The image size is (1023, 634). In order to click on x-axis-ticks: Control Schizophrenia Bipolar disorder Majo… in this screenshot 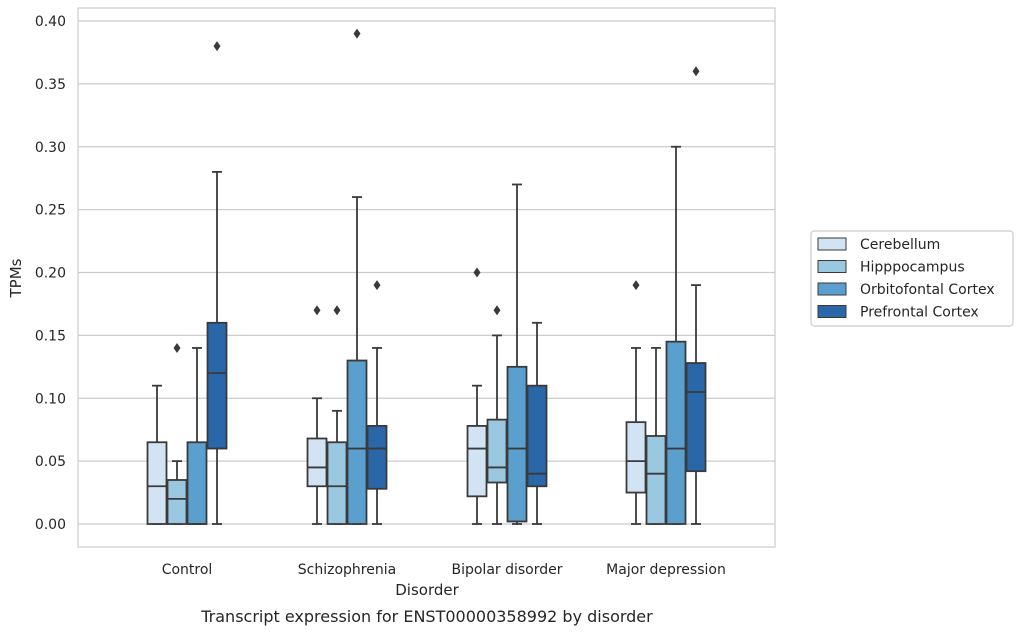, I will do `click(444, 570)`.